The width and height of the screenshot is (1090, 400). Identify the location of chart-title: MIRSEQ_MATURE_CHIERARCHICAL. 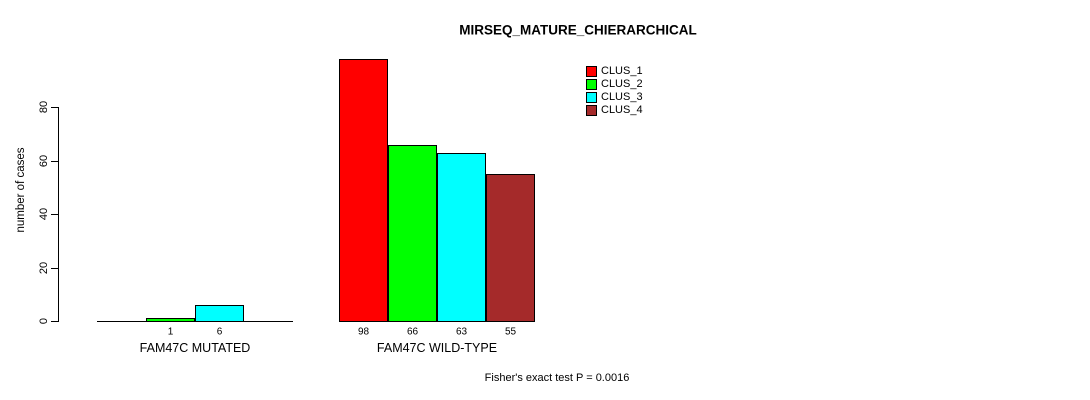
(578, 30).